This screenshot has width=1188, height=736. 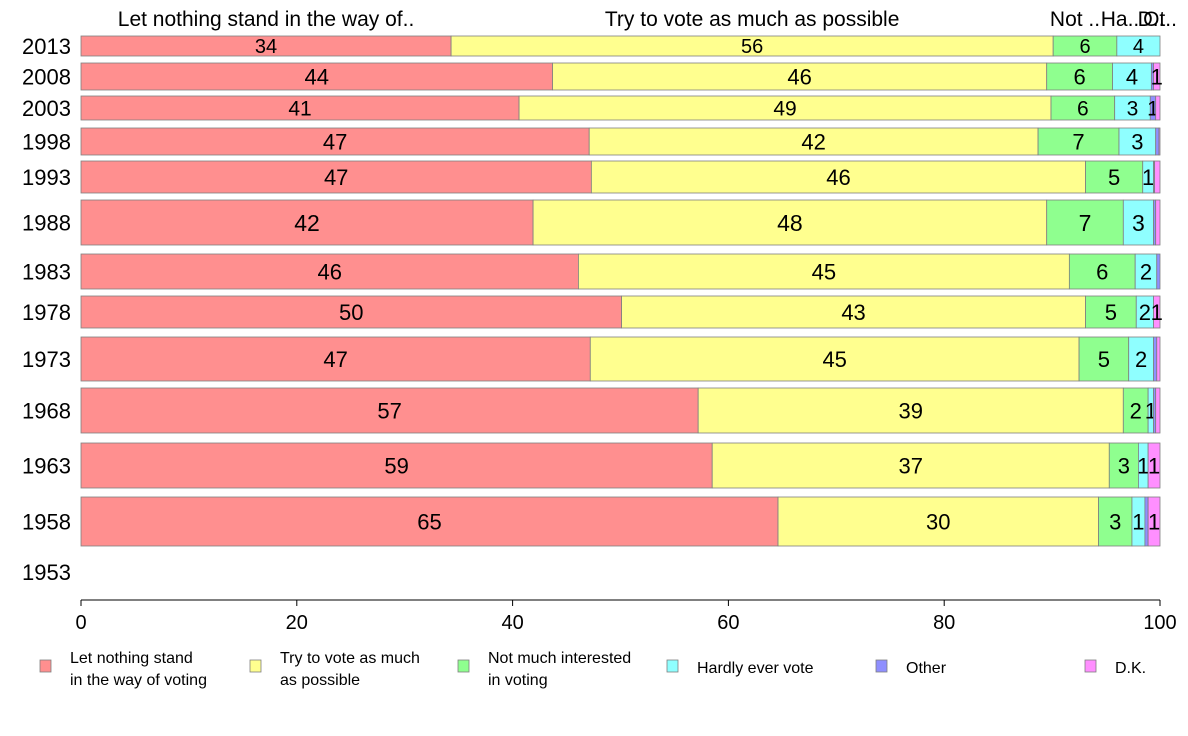 What do you see at coordinates (784, 109) in the screenshot?
I see `data-label: 49` at bounding box center [784, 109].